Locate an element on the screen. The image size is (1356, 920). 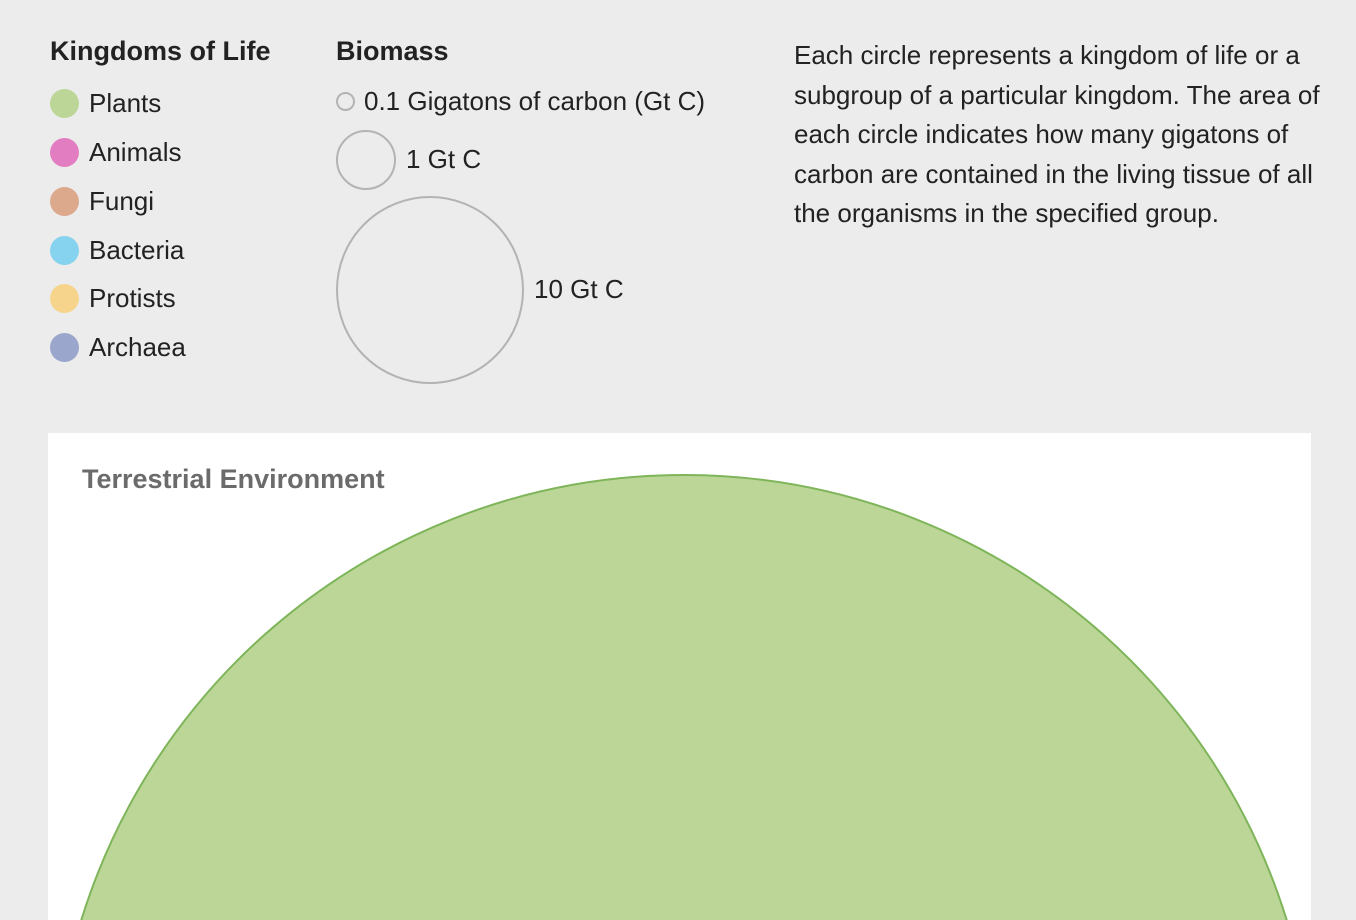
legend-item-plants: Plants is located at coordinates (105, 103).